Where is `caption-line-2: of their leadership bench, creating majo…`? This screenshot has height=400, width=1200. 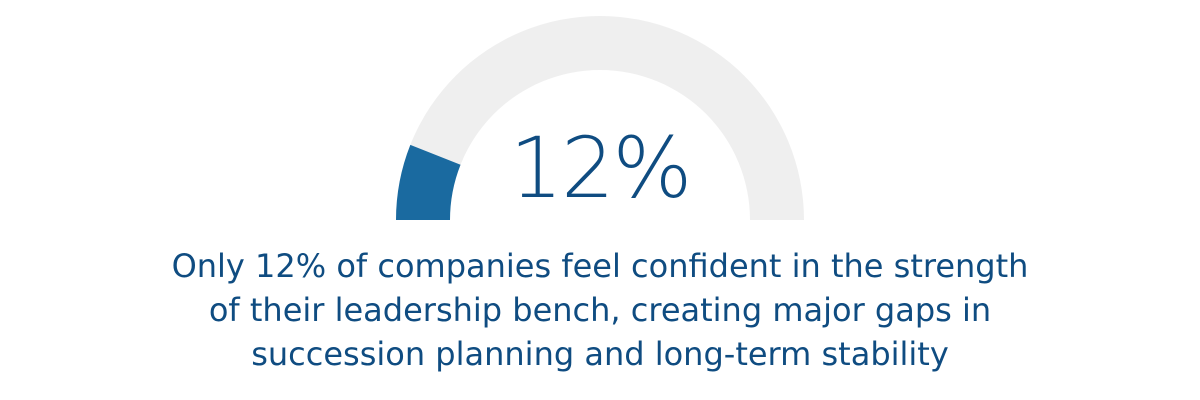 caption-line-2: of their leadership bench, creating majo… is located at coordinates (600, 310).